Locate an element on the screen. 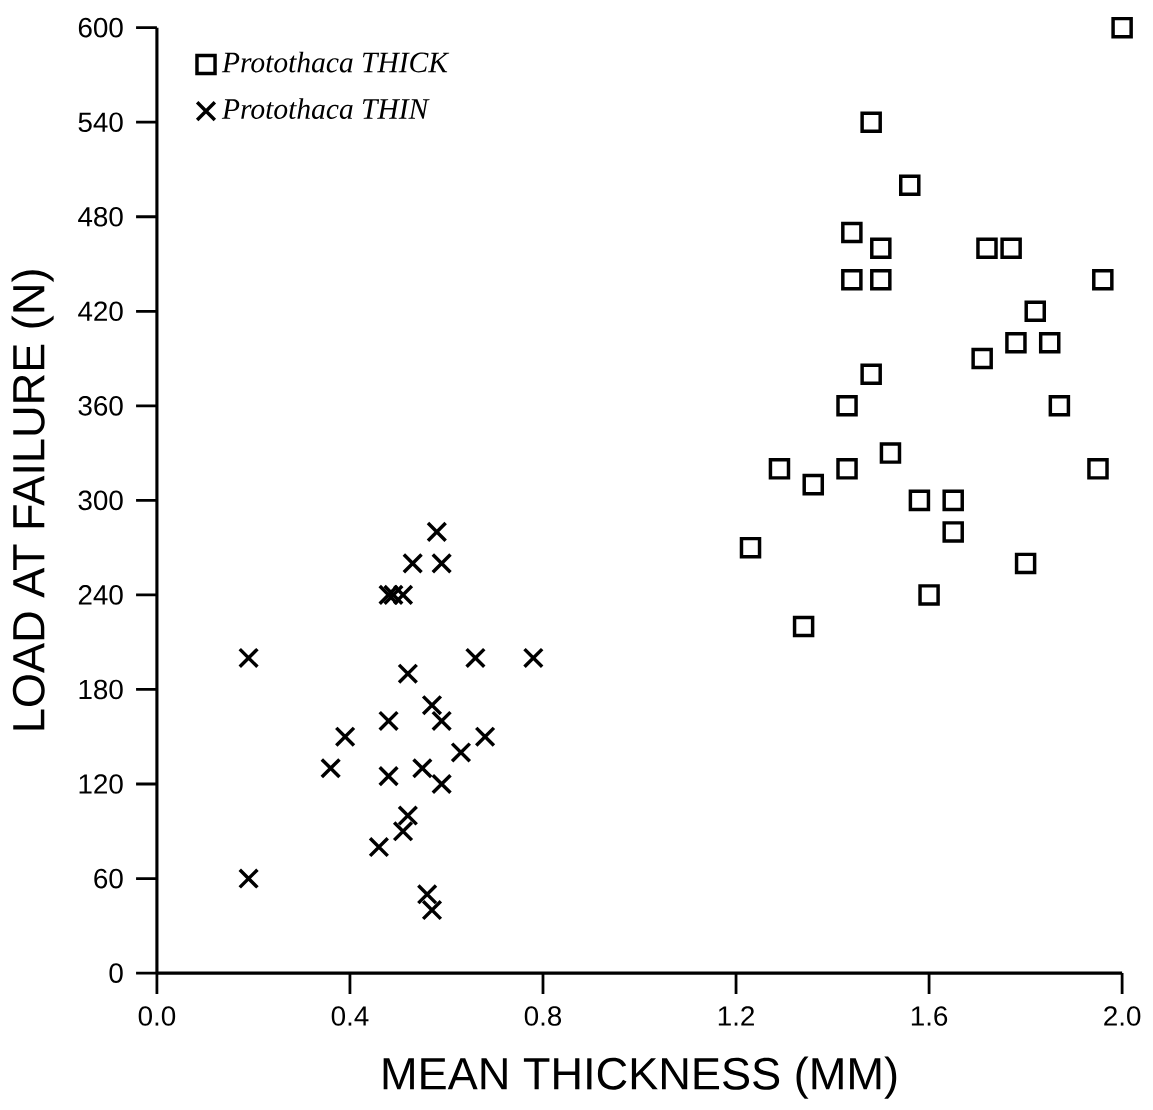  x-tick-label: 0.8 is located at coordinates (543, 1016).